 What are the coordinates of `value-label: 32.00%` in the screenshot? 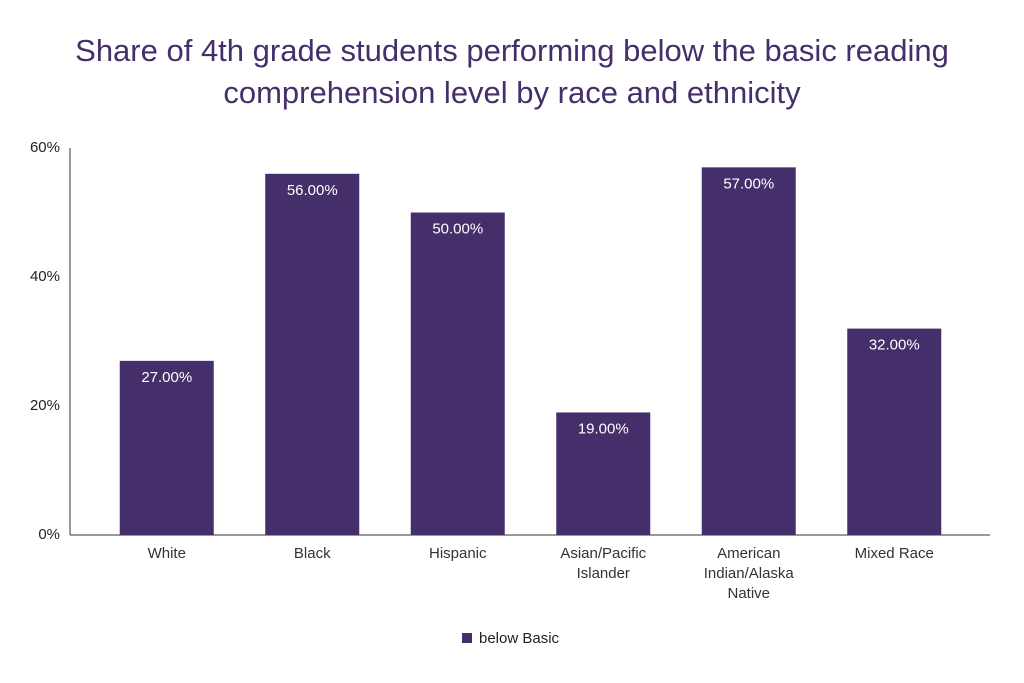 It's located at (894, 345).